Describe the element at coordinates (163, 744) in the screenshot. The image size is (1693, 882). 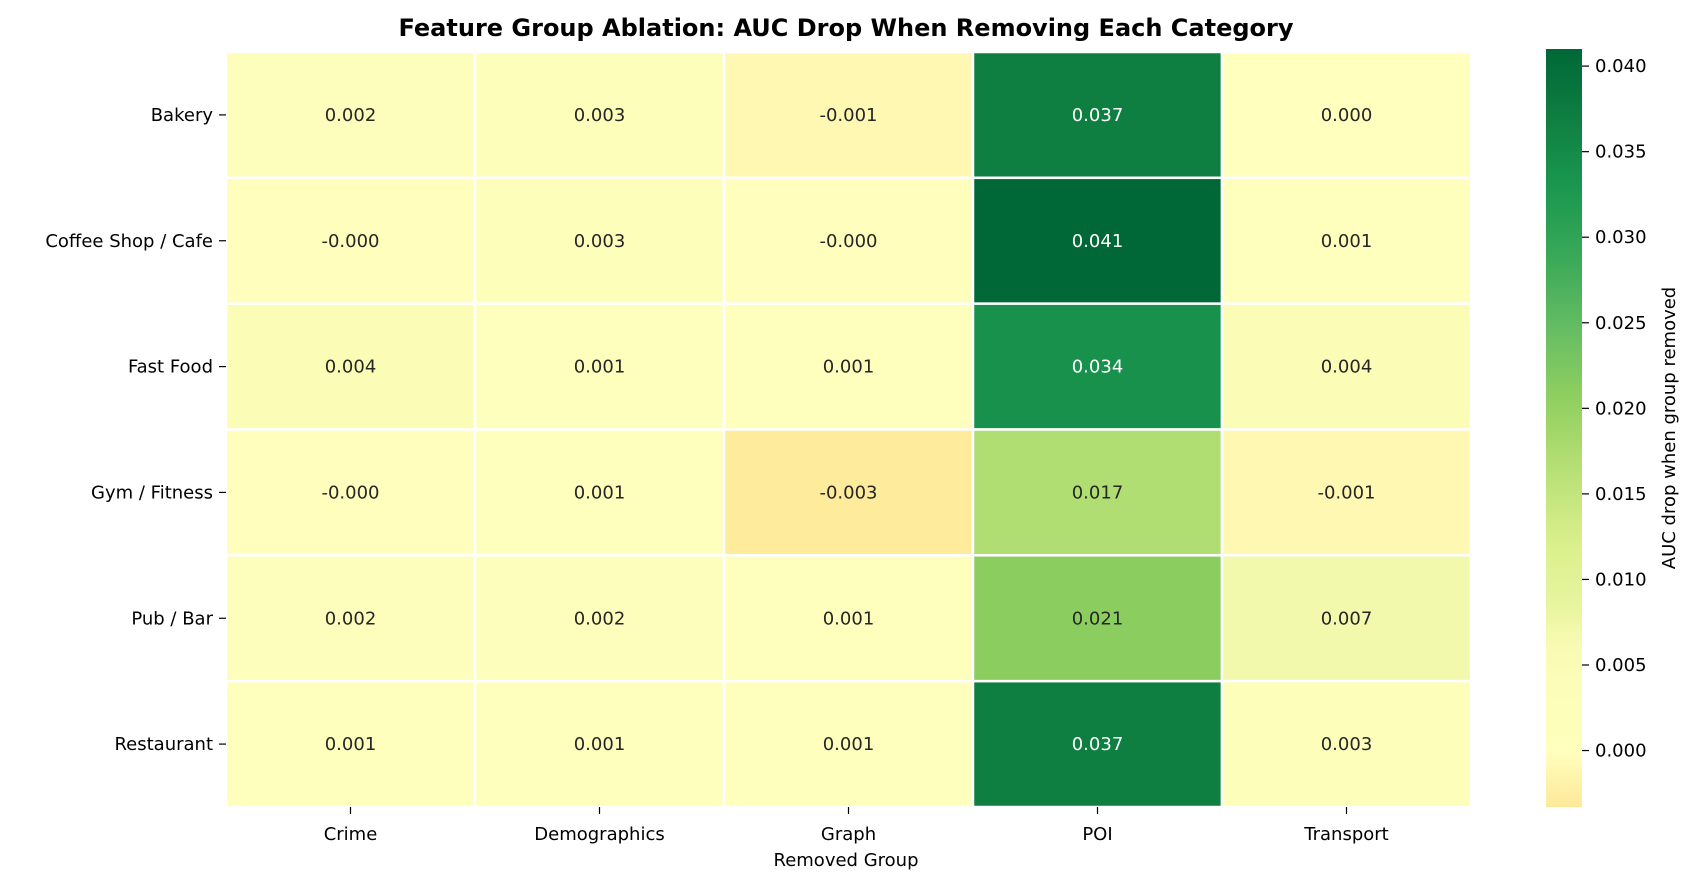
I see `y-tick-label: Restaurant` at that location.